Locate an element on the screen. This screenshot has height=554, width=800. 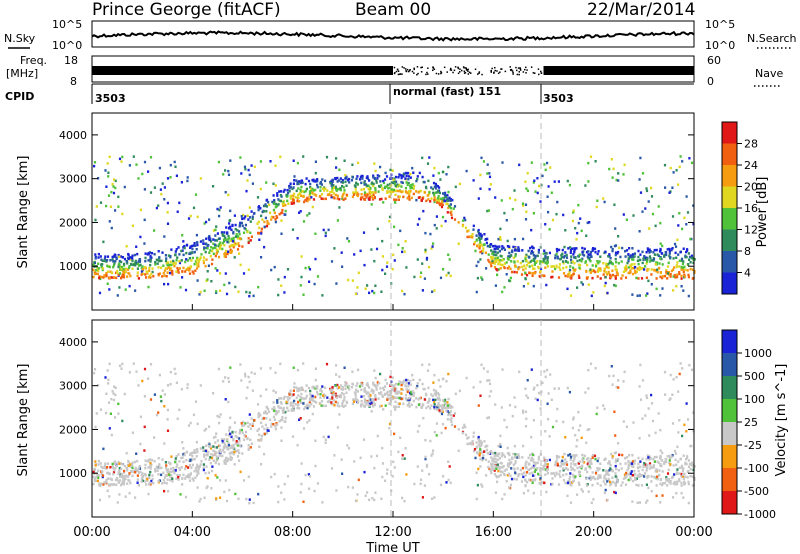
power-colorbar-label: Power [dB] is located at coordinates (762, 212).